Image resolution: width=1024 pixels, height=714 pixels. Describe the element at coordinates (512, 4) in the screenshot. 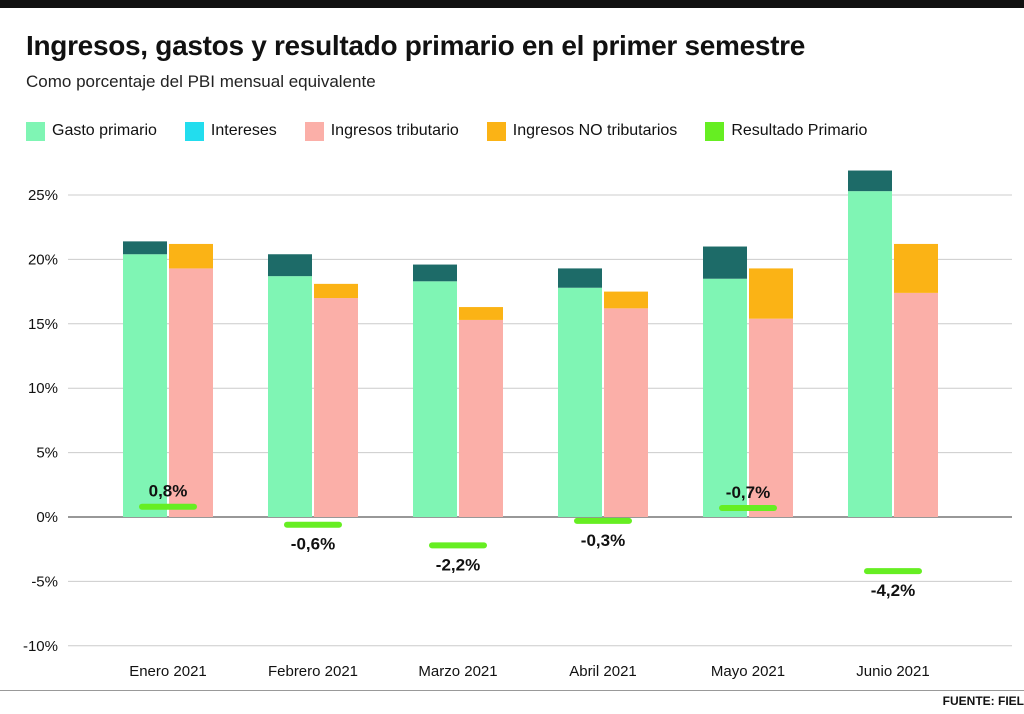

I see `top-bar` at that location.